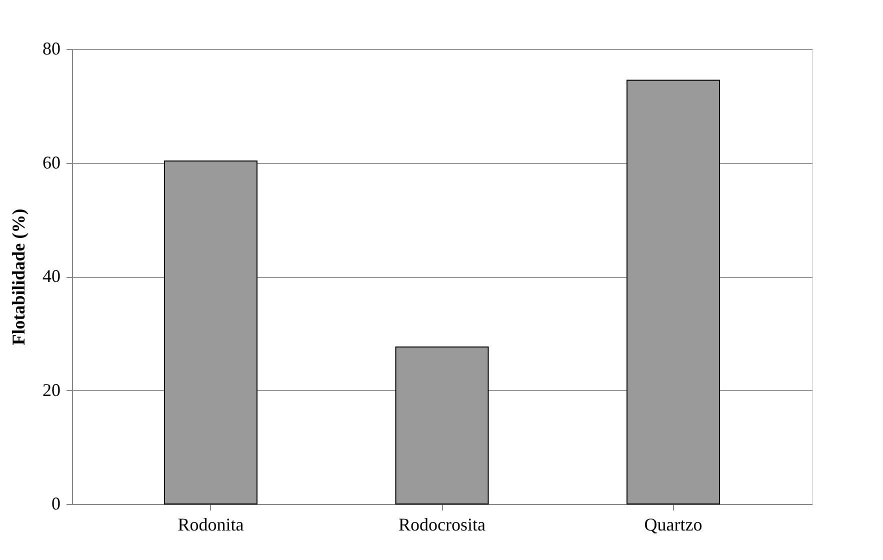  What do you see at coordinates (18, 277) in the screenshot?
I see `y-axis-title: Flotabilidade (%)` at bounding box center [18, 277].